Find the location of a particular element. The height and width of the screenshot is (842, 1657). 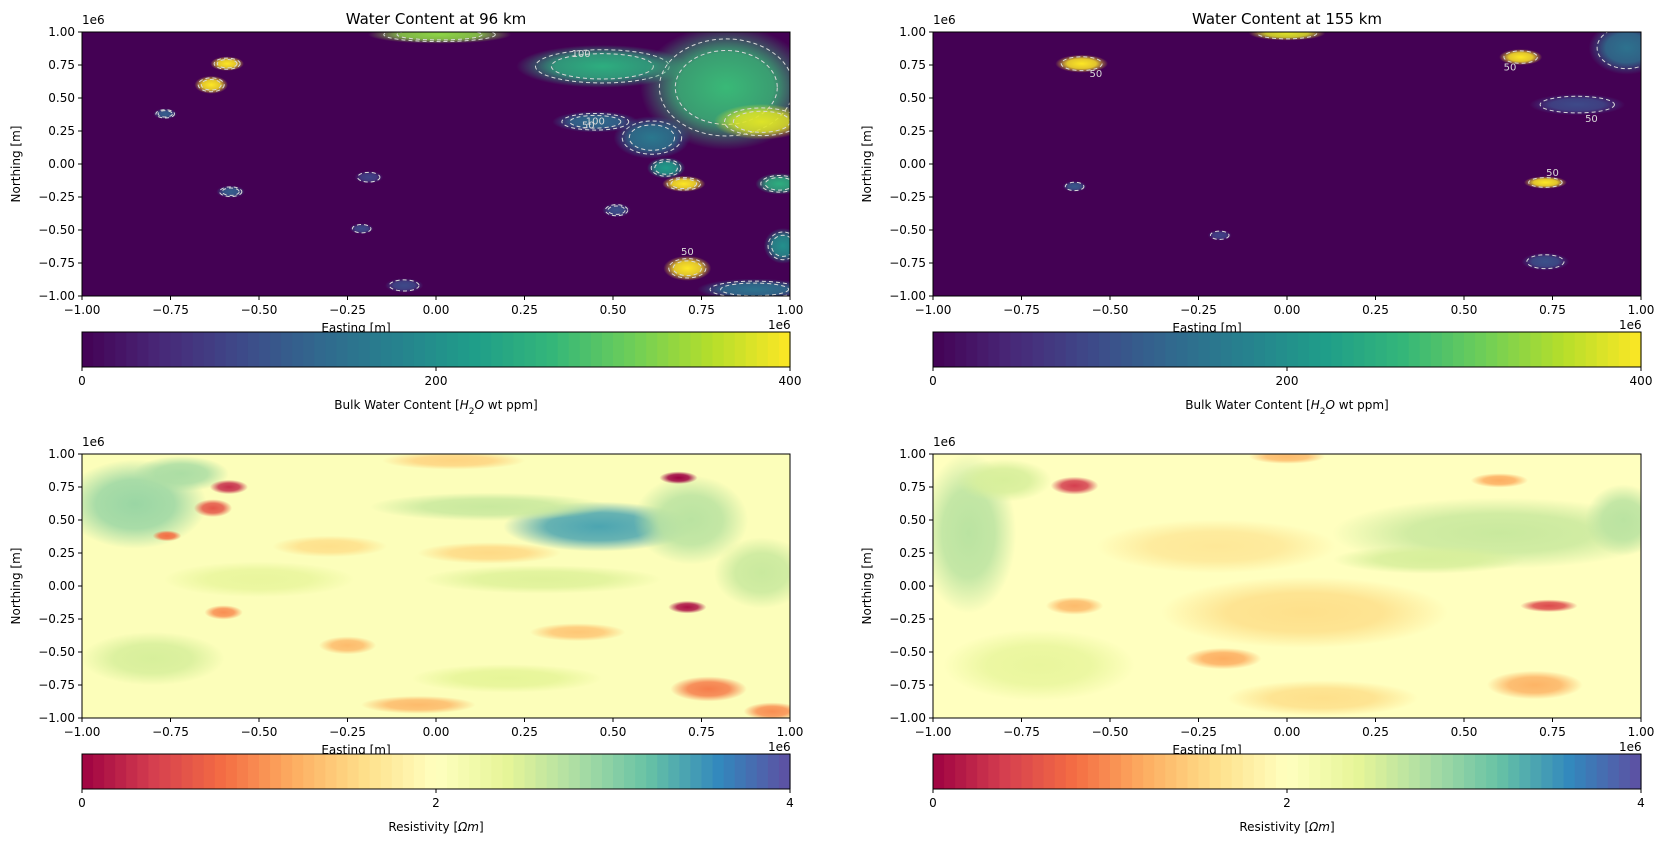

colorbar-tick-label: 4 is located at coordinates (1641, 803).